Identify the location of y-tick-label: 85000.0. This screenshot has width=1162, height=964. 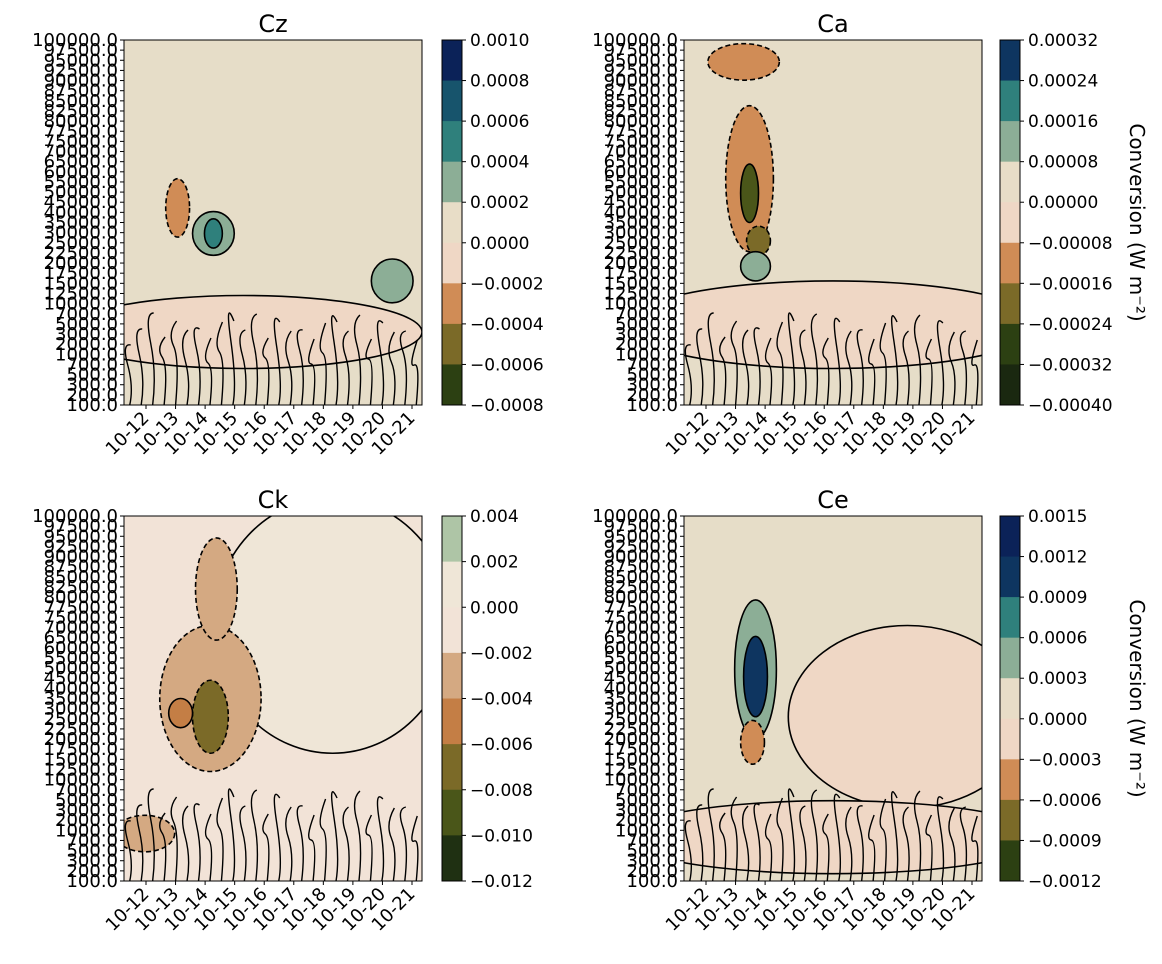
(81, 101).